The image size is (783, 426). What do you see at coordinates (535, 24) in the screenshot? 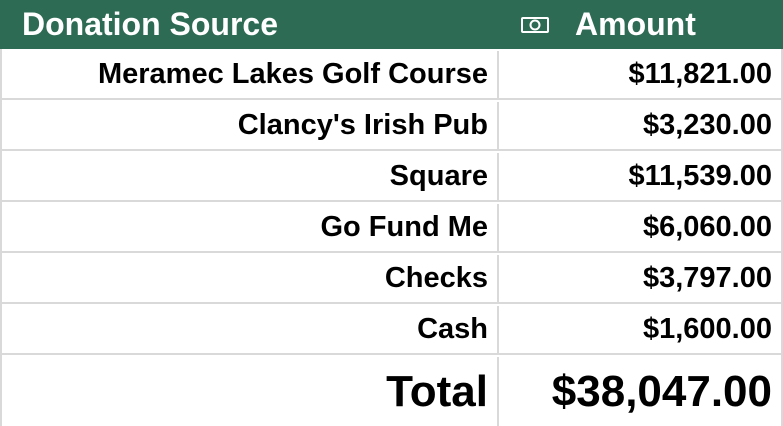
I see `money-icon` at bounding box center [535, 24].